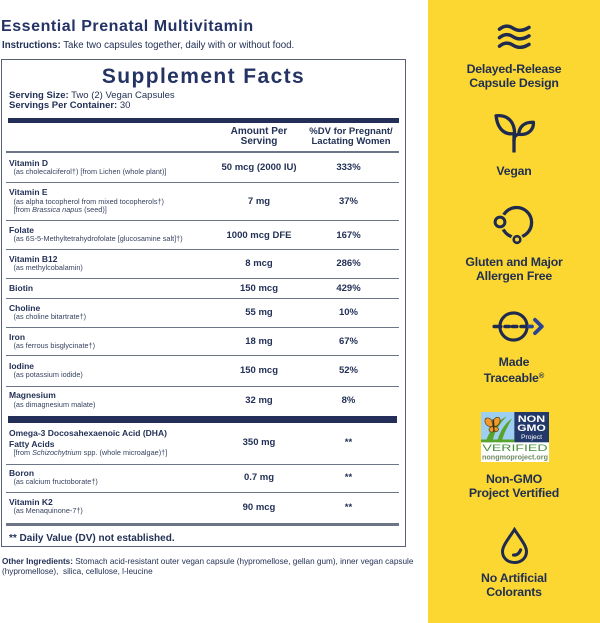  I want to click on svg-text: VERIFIED, so click(514, 448).